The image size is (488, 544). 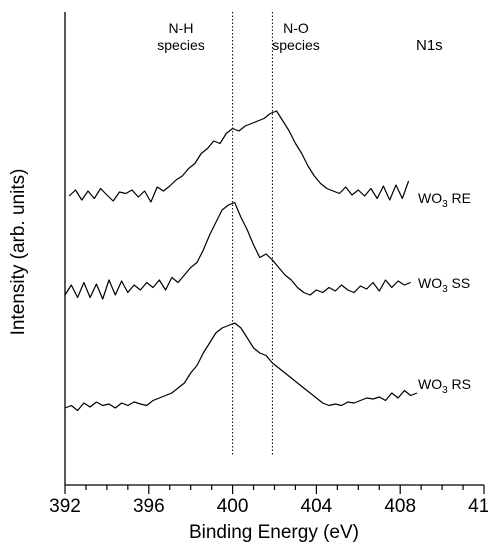 I want to click on y-axis-title: Intensity (arb. units), so click(x=18, y=252).